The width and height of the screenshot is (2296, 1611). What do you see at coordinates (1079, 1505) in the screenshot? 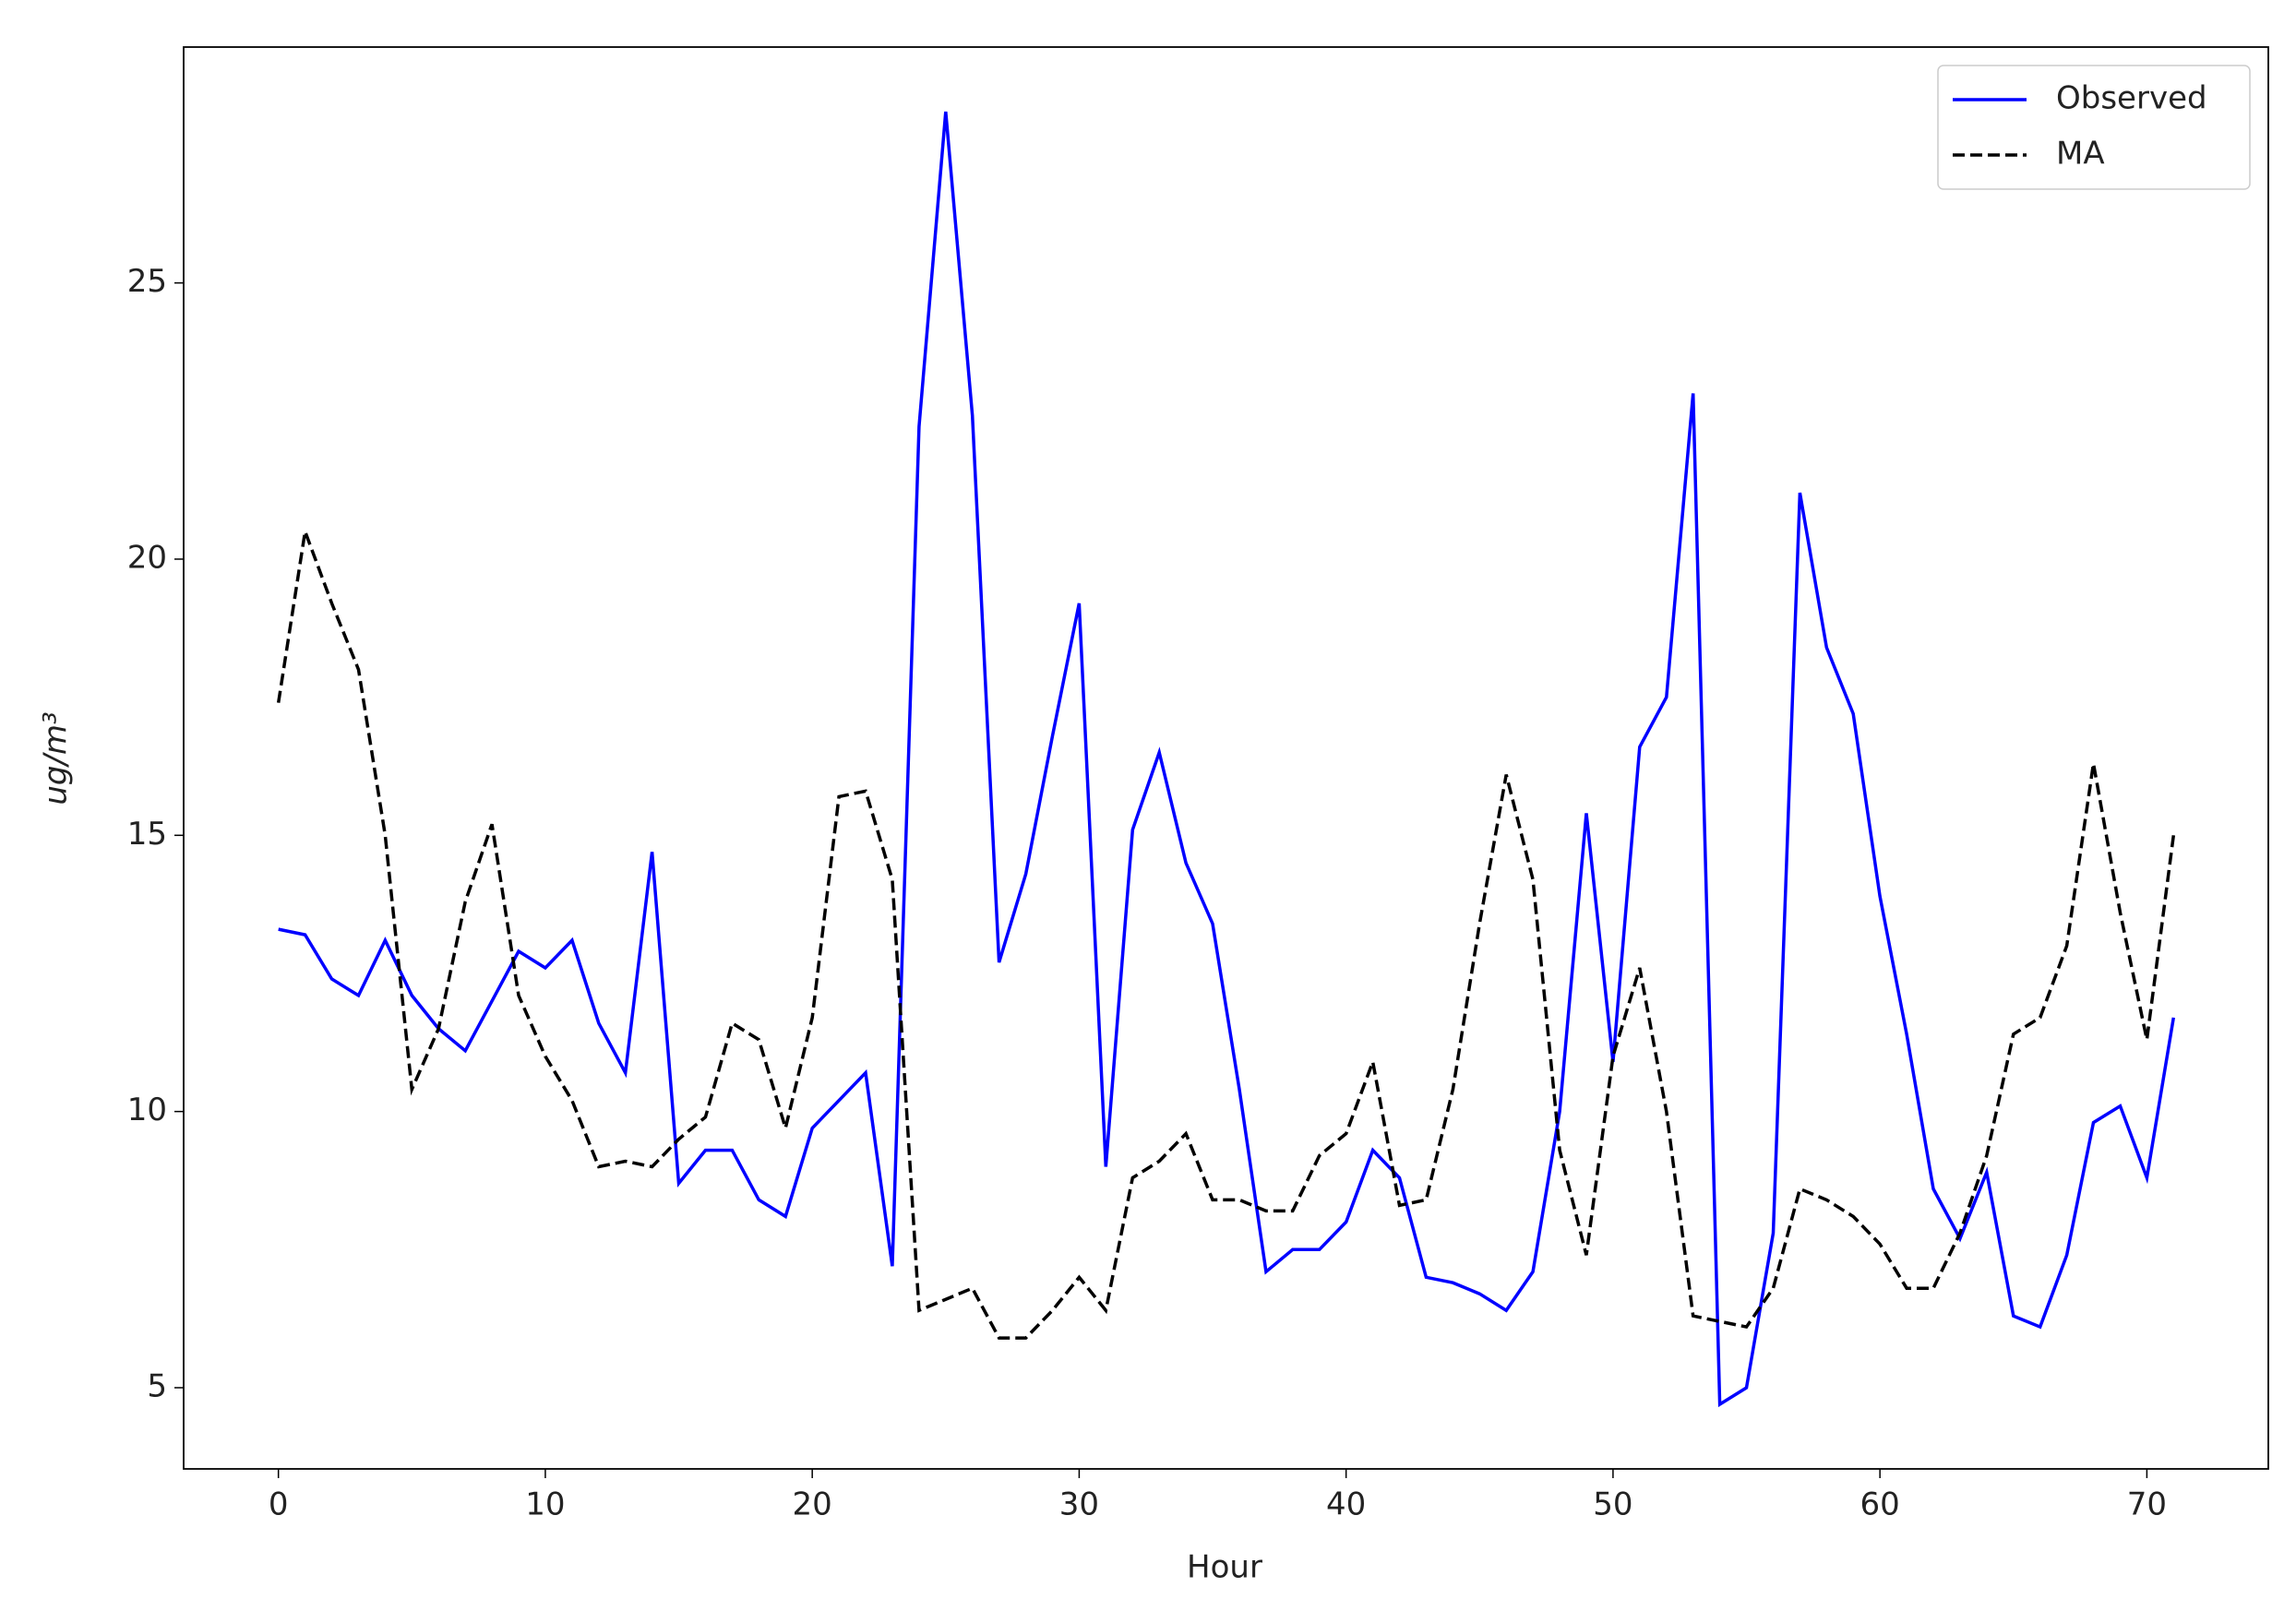
I see `x-tick-label: 30` at bounding box center [1079, 1505].